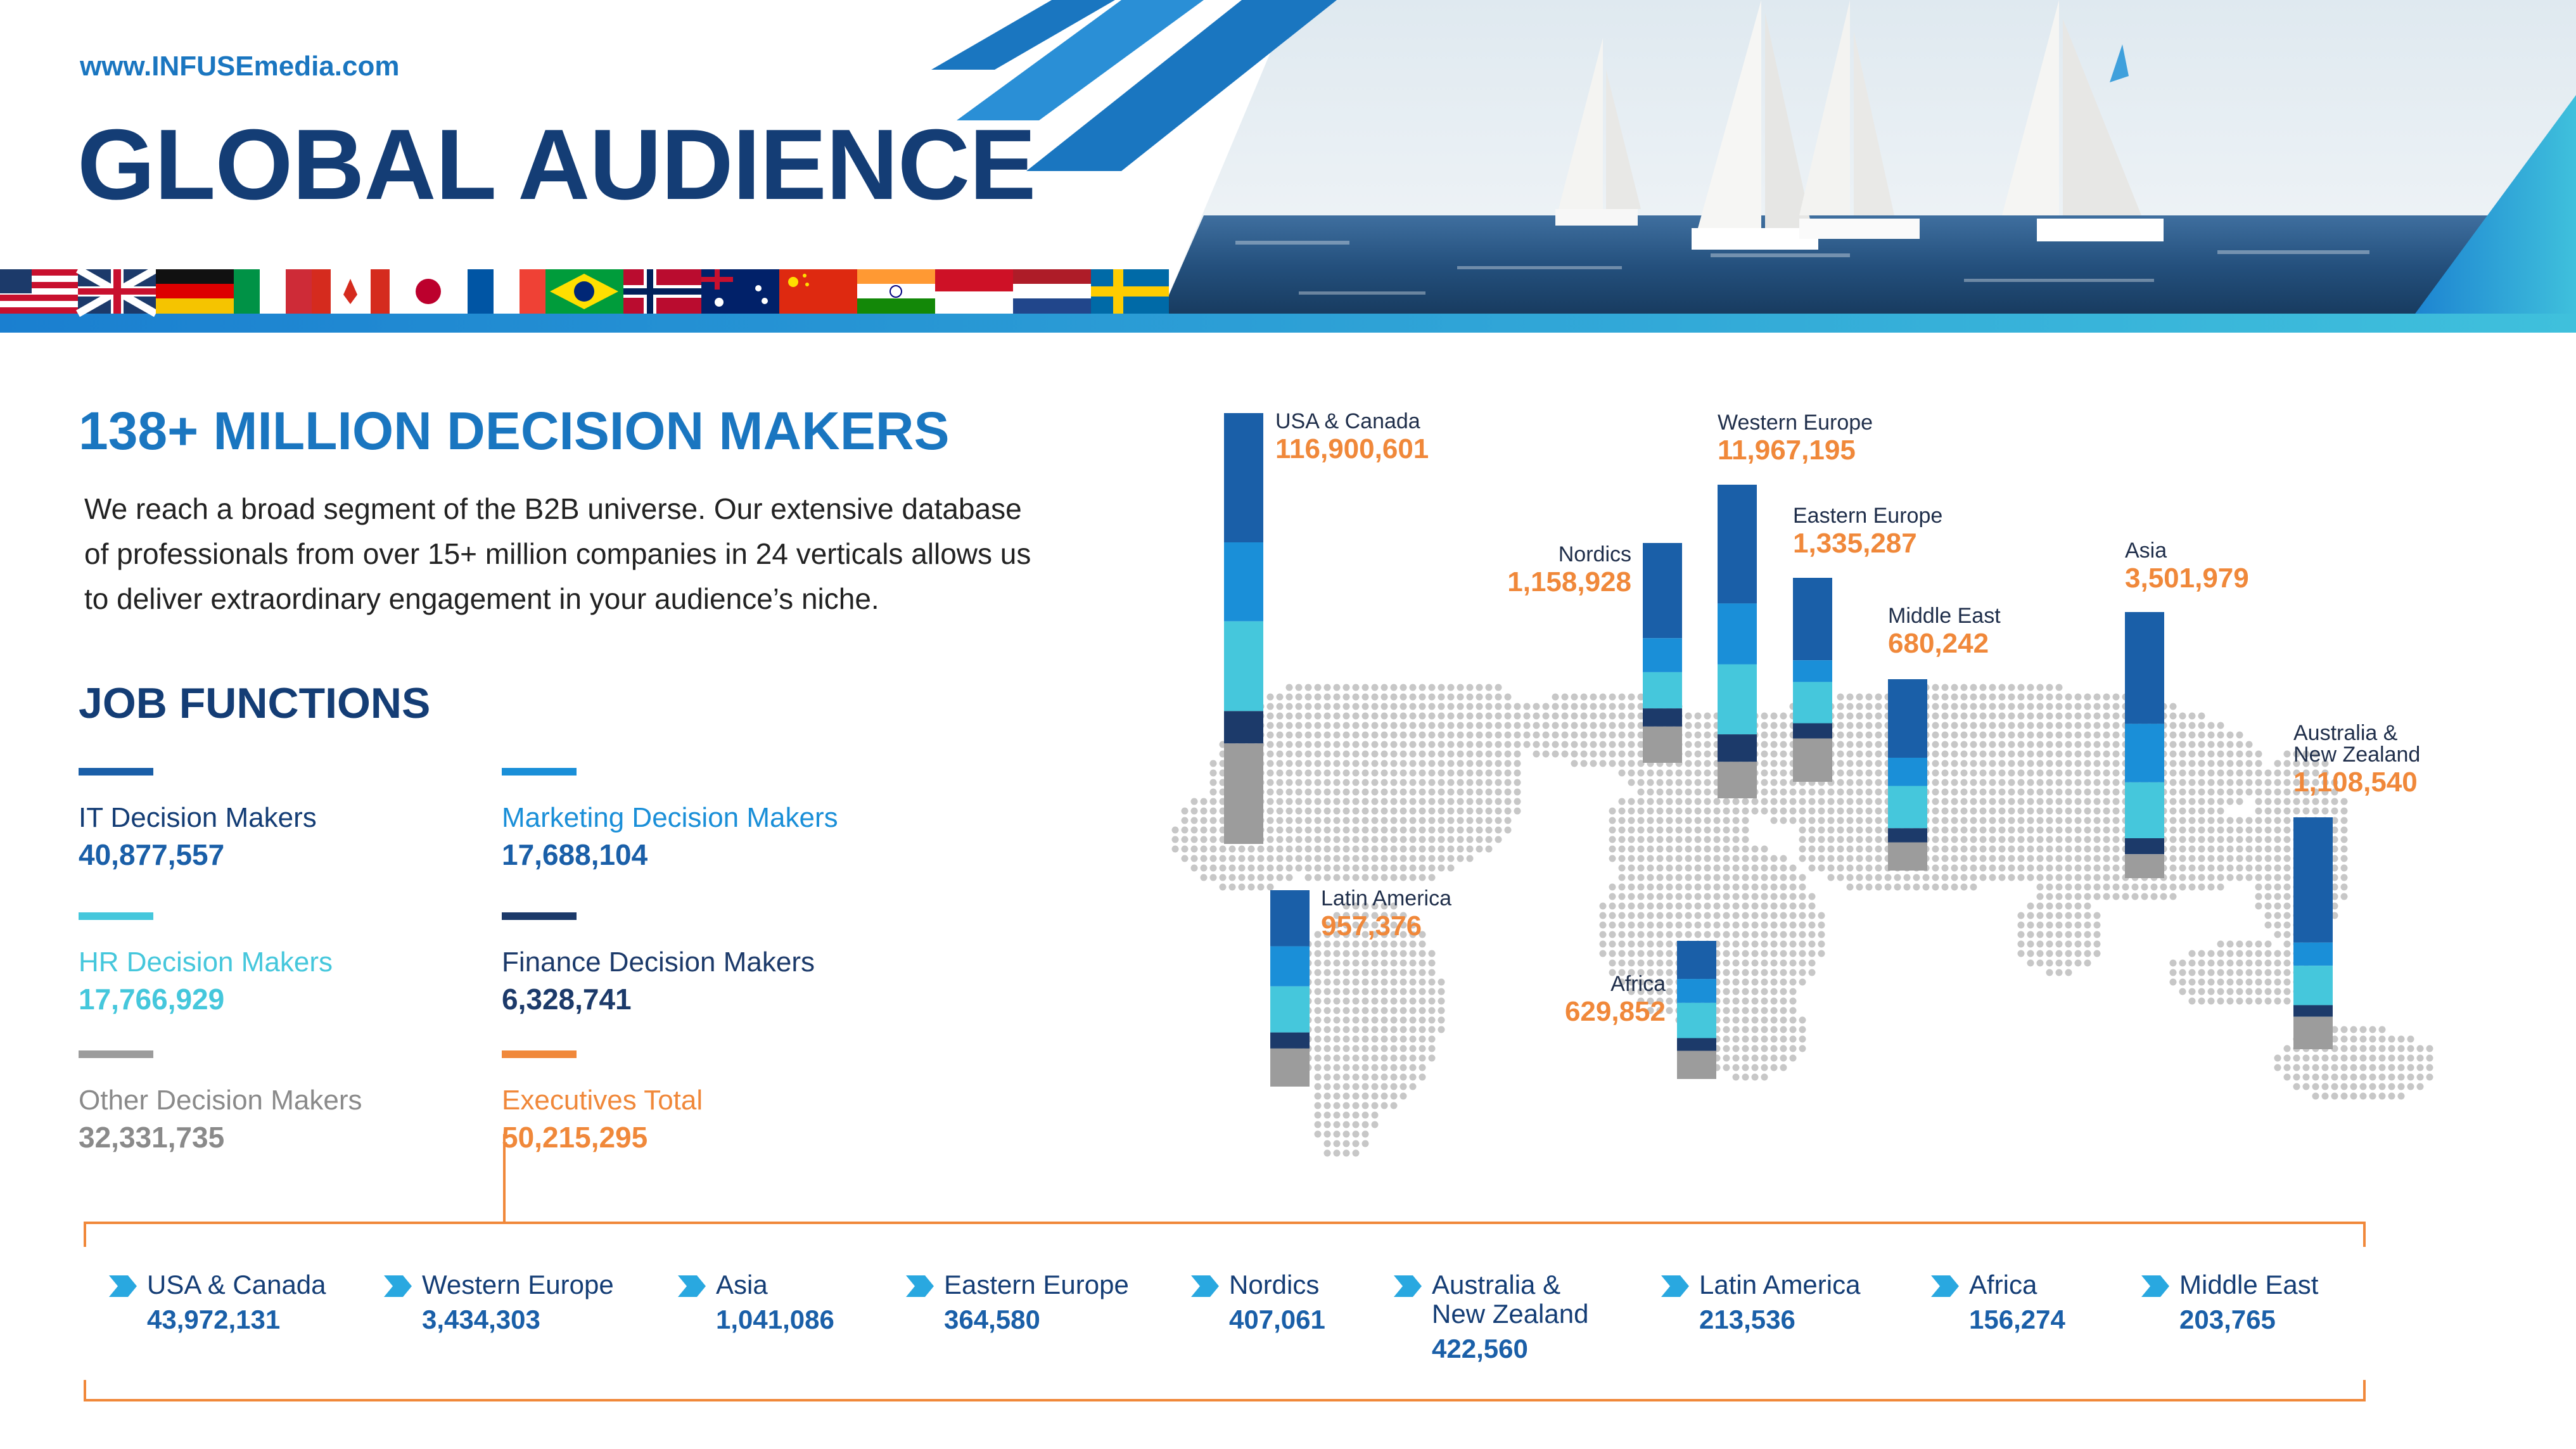 This screenshot has height=1449, width=2576. What do you see at coordinates (518, 1284) in the screenshot?
I see `region-executives-label: Western Europe` at bounding box center [518, 1284].